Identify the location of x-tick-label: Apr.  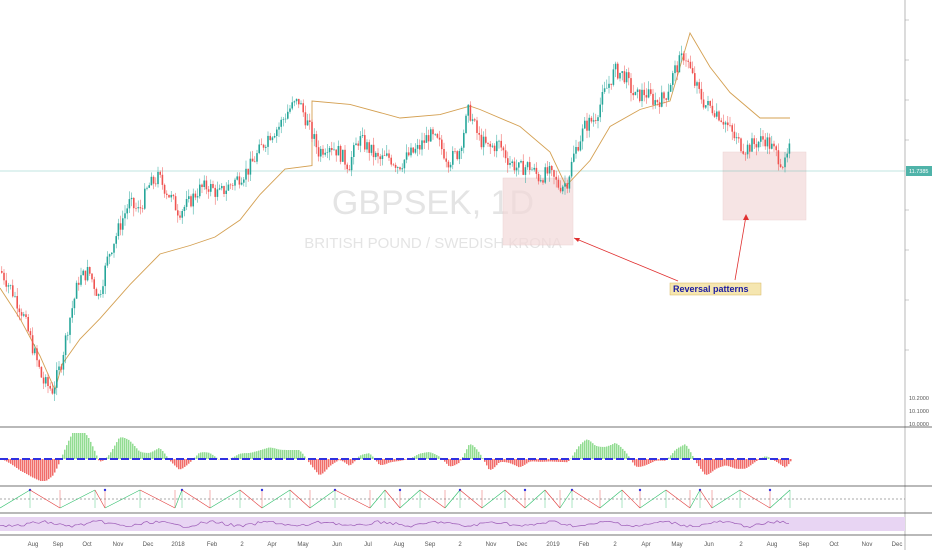
(645, 545).